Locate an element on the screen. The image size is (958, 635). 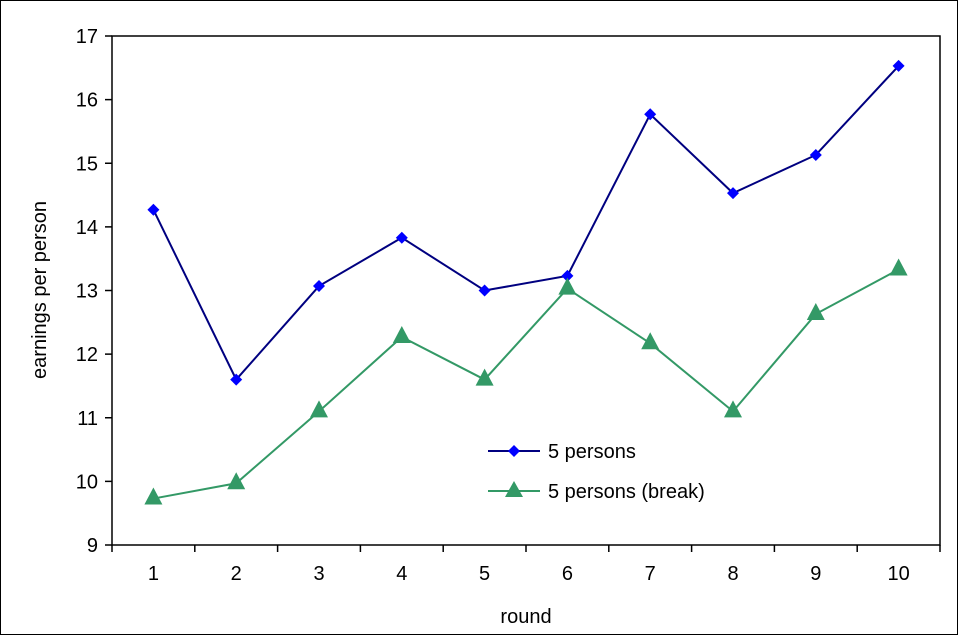
x-tick-label: 7 is located at coordinates (650, 574).